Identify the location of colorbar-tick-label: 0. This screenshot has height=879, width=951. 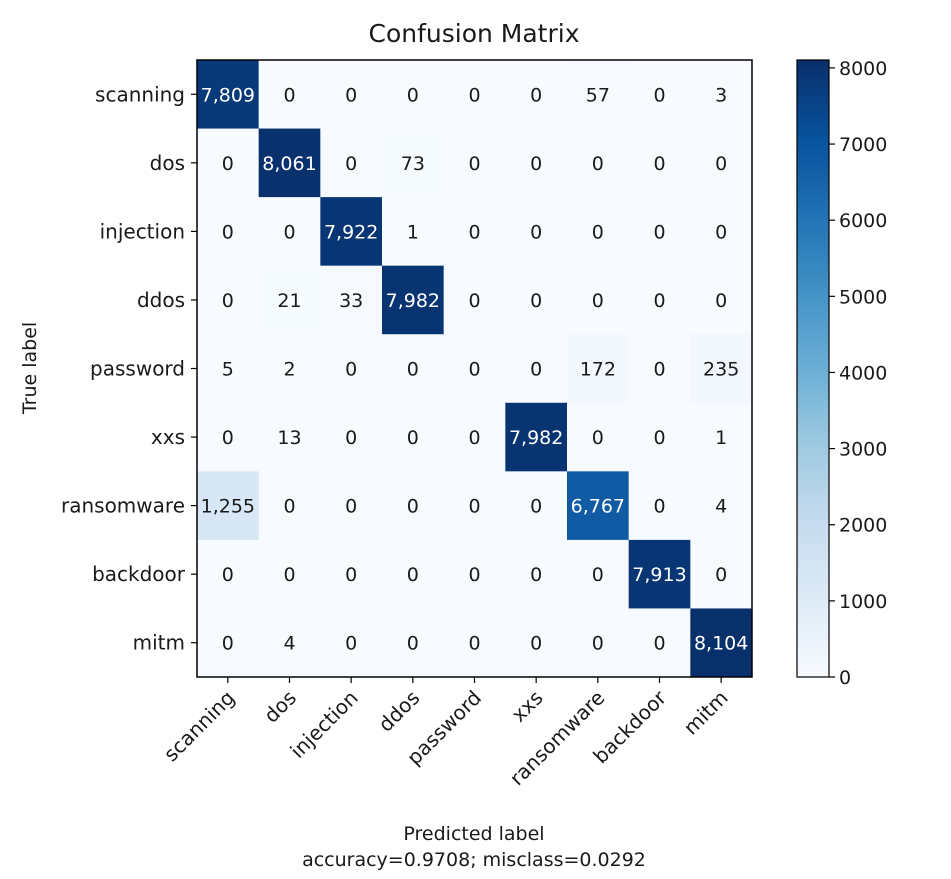
(845, 678).